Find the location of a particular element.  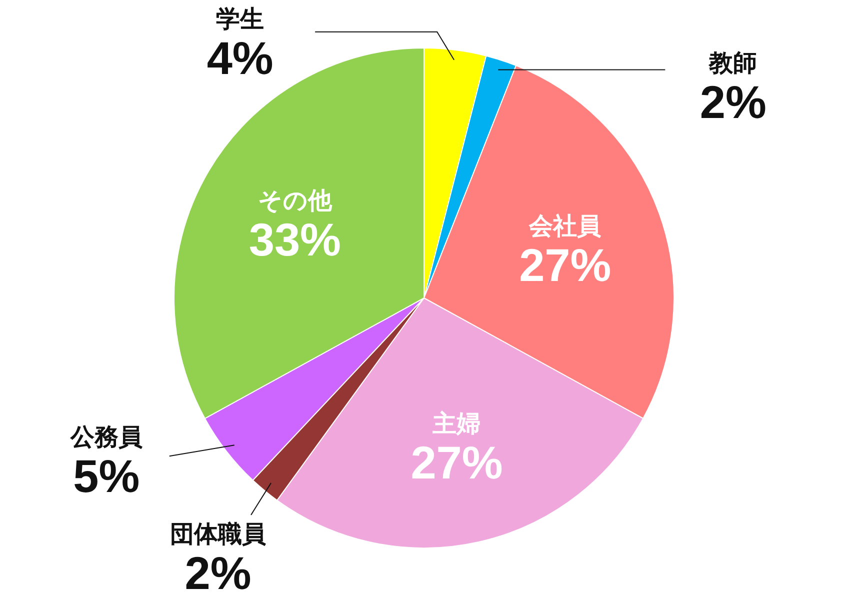

data-label: 5% is located at coordinates (106, 476).